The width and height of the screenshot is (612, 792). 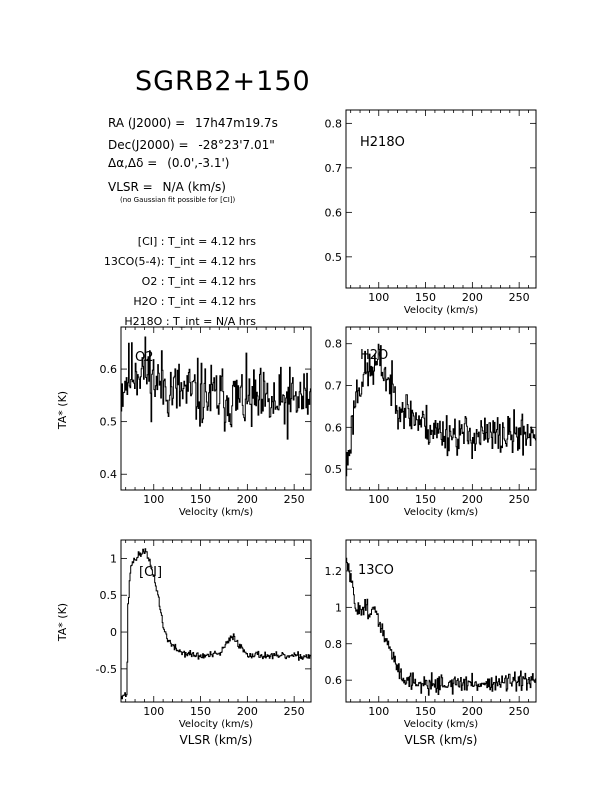 I want to click on page-title: SGRB2+150, so click(x=223, y=81).